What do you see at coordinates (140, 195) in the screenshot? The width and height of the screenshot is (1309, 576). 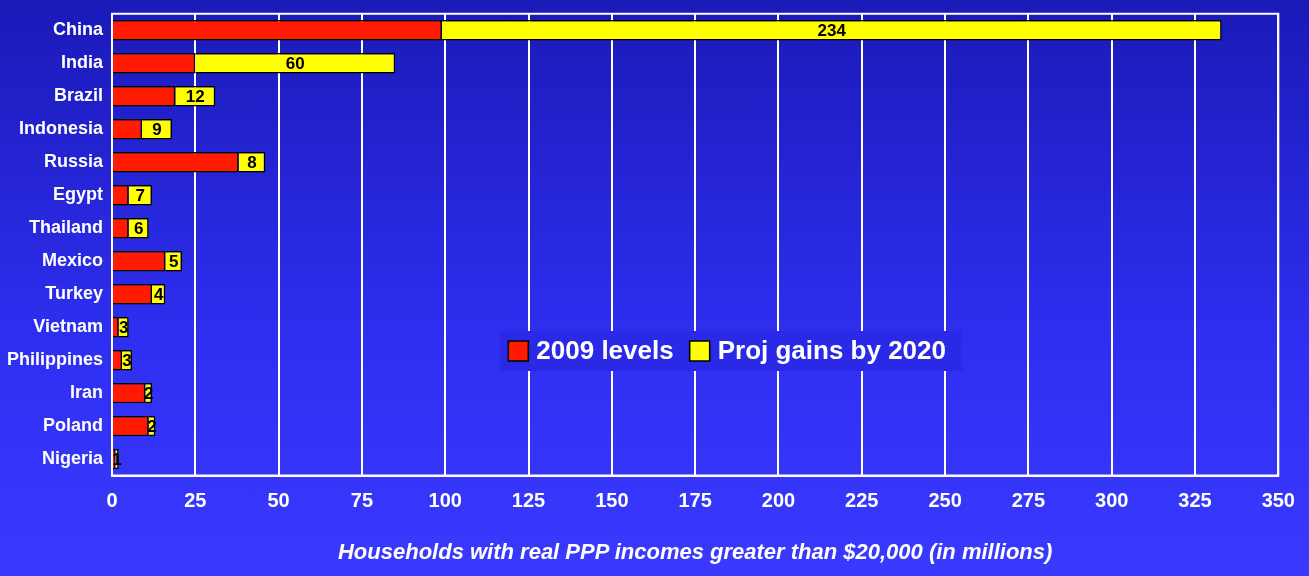 I see `data-label: 7` at bounding box center [140, 195].